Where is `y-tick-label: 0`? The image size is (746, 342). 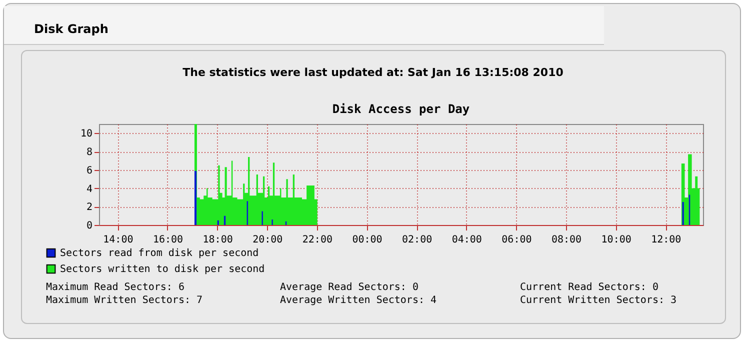 y-tick-label: 0 is located at coordinates (89, 226).